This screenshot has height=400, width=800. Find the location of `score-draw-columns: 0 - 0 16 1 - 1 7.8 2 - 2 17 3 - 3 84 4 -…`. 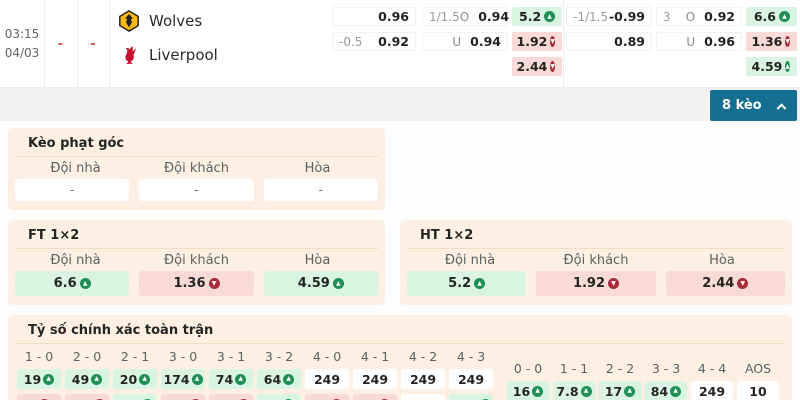

score-draw-columns: 0 - 0 16 1 - 1 7.8 2 - 2 17 3 - 3 84 4 -… is located at coordinates (643, 380).